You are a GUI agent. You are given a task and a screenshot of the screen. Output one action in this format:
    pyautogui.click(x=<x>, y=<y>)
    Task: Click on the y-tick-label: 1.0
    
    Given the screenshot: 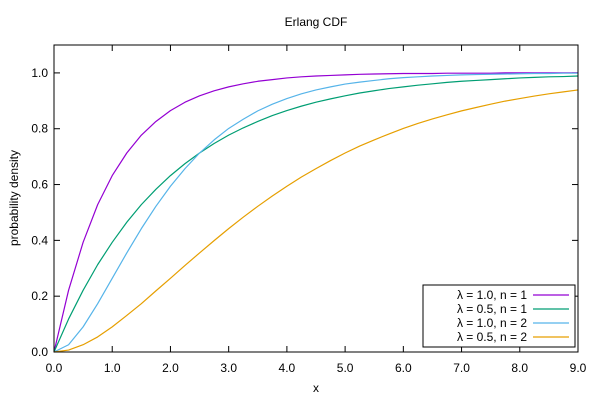 What is the action you would take?
    pyautogui.click(x=39, y=73)
    